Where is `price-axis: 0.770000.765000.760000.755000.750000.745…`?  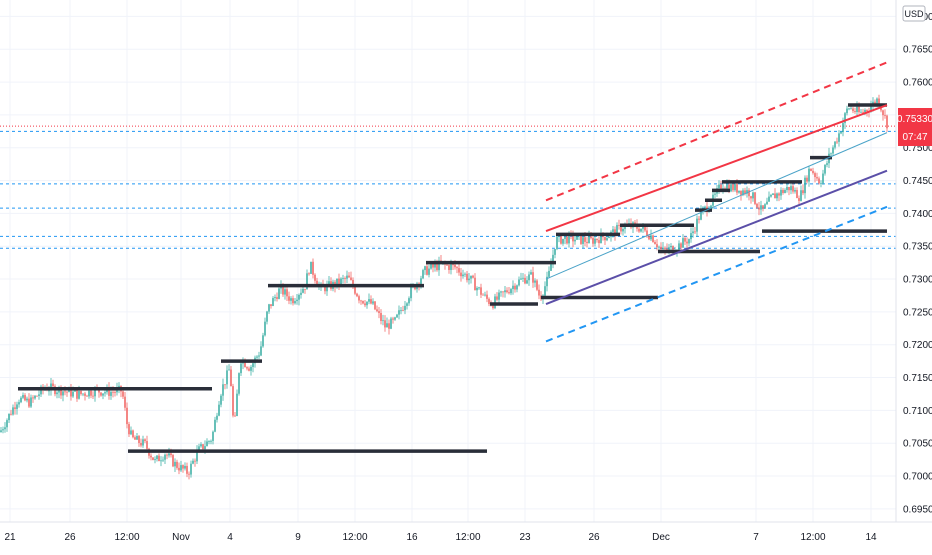
price-axis: 0.770000.765000.760000.755000.750000.745… is located at coordinates (913, 261).